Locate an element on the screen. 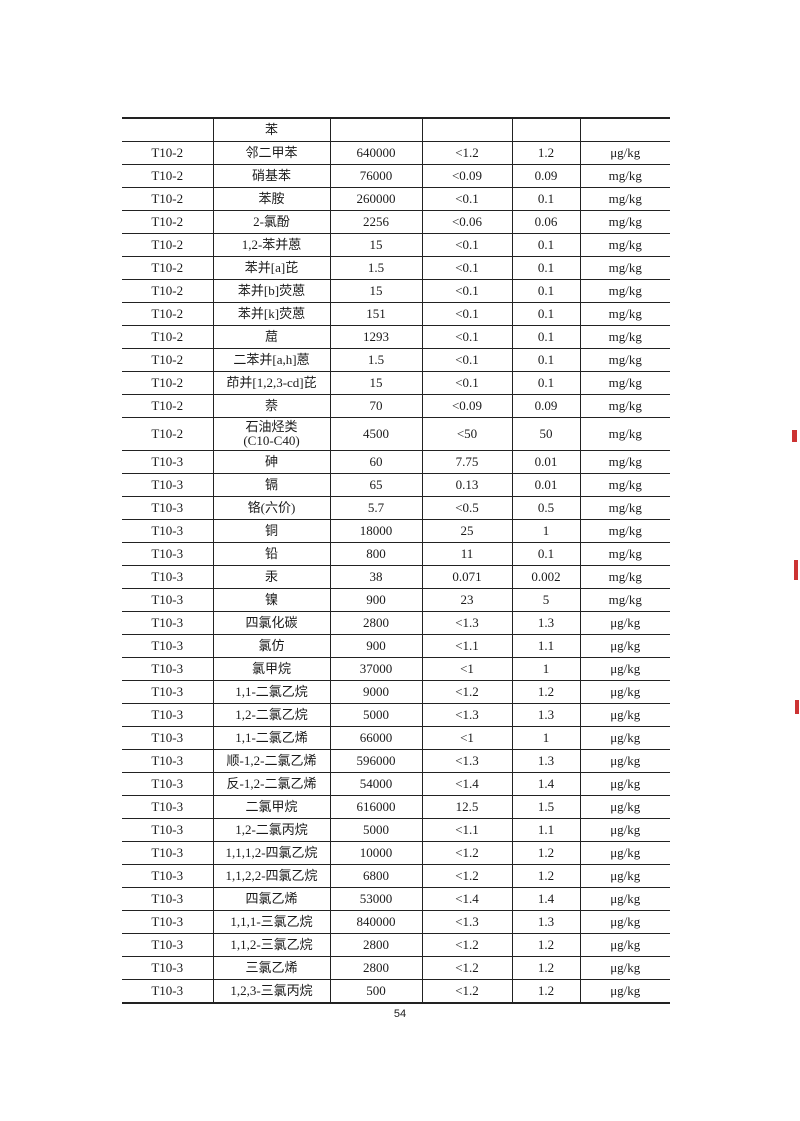  result-cell: 12.5 is located at coordinates (467, 807).